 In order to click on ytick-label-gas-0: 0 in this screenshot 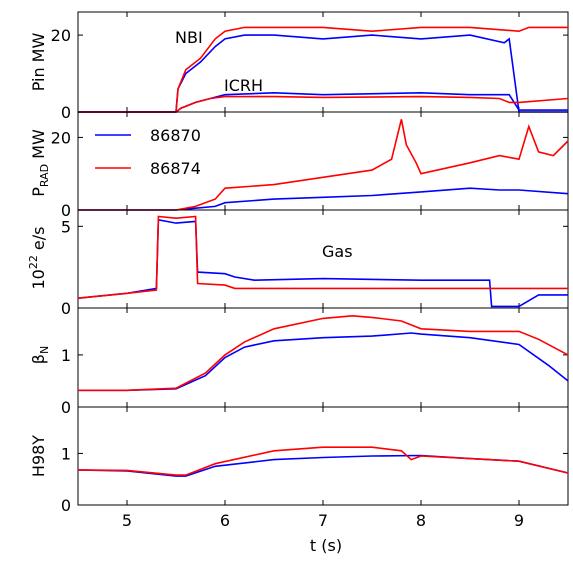, I will do `click(66, 308)`.